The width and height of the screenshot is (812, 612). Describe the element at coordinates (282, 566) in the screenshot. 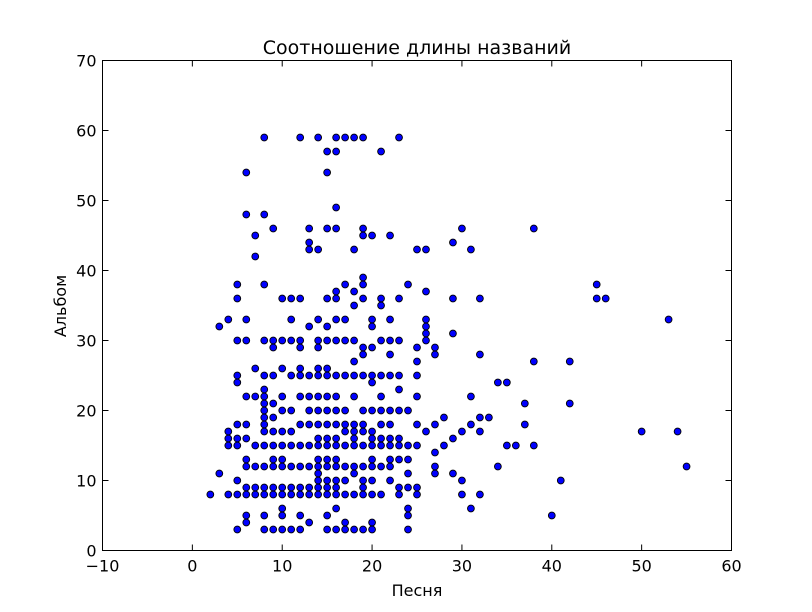

I see `x-tick-label: 10` at that location.